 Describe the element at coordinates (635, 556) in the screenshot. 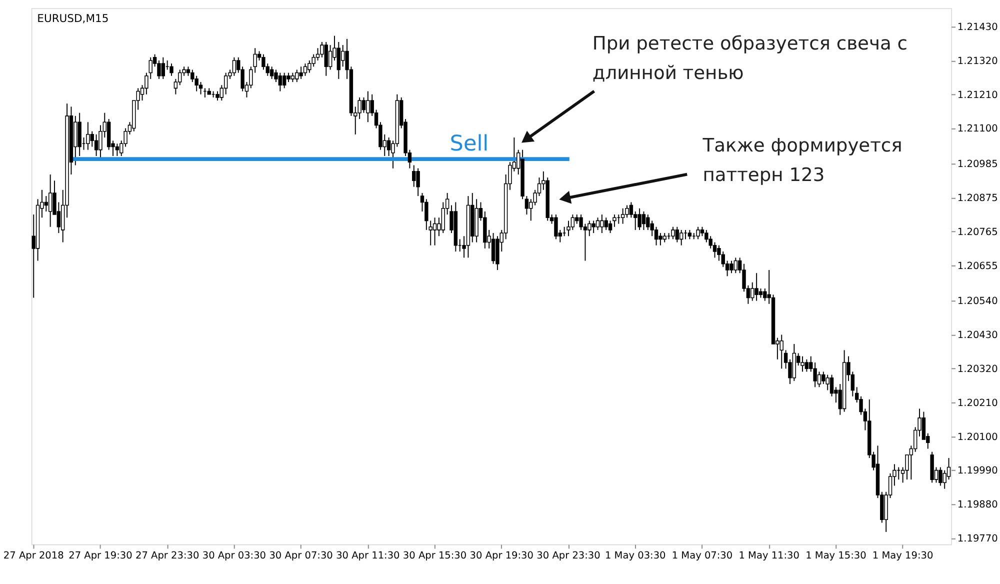

I see `x-tick-label: 1 May 03:30` at that location.